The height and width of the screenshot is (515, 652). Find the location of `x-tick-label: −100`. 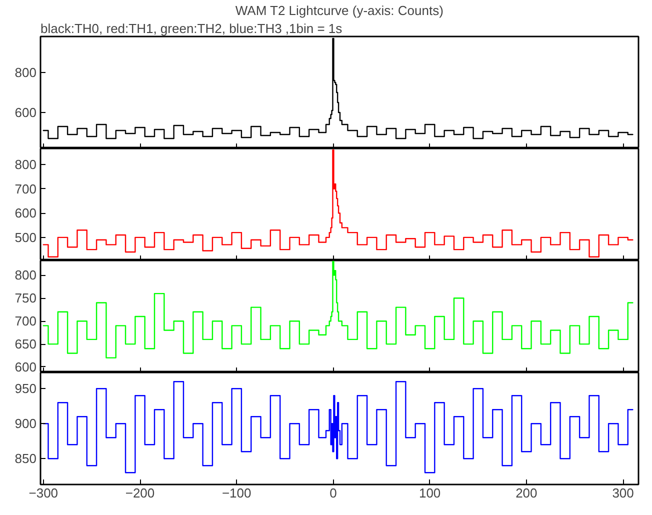

x-tick-label: −100 is located at coordinates (237, 493).